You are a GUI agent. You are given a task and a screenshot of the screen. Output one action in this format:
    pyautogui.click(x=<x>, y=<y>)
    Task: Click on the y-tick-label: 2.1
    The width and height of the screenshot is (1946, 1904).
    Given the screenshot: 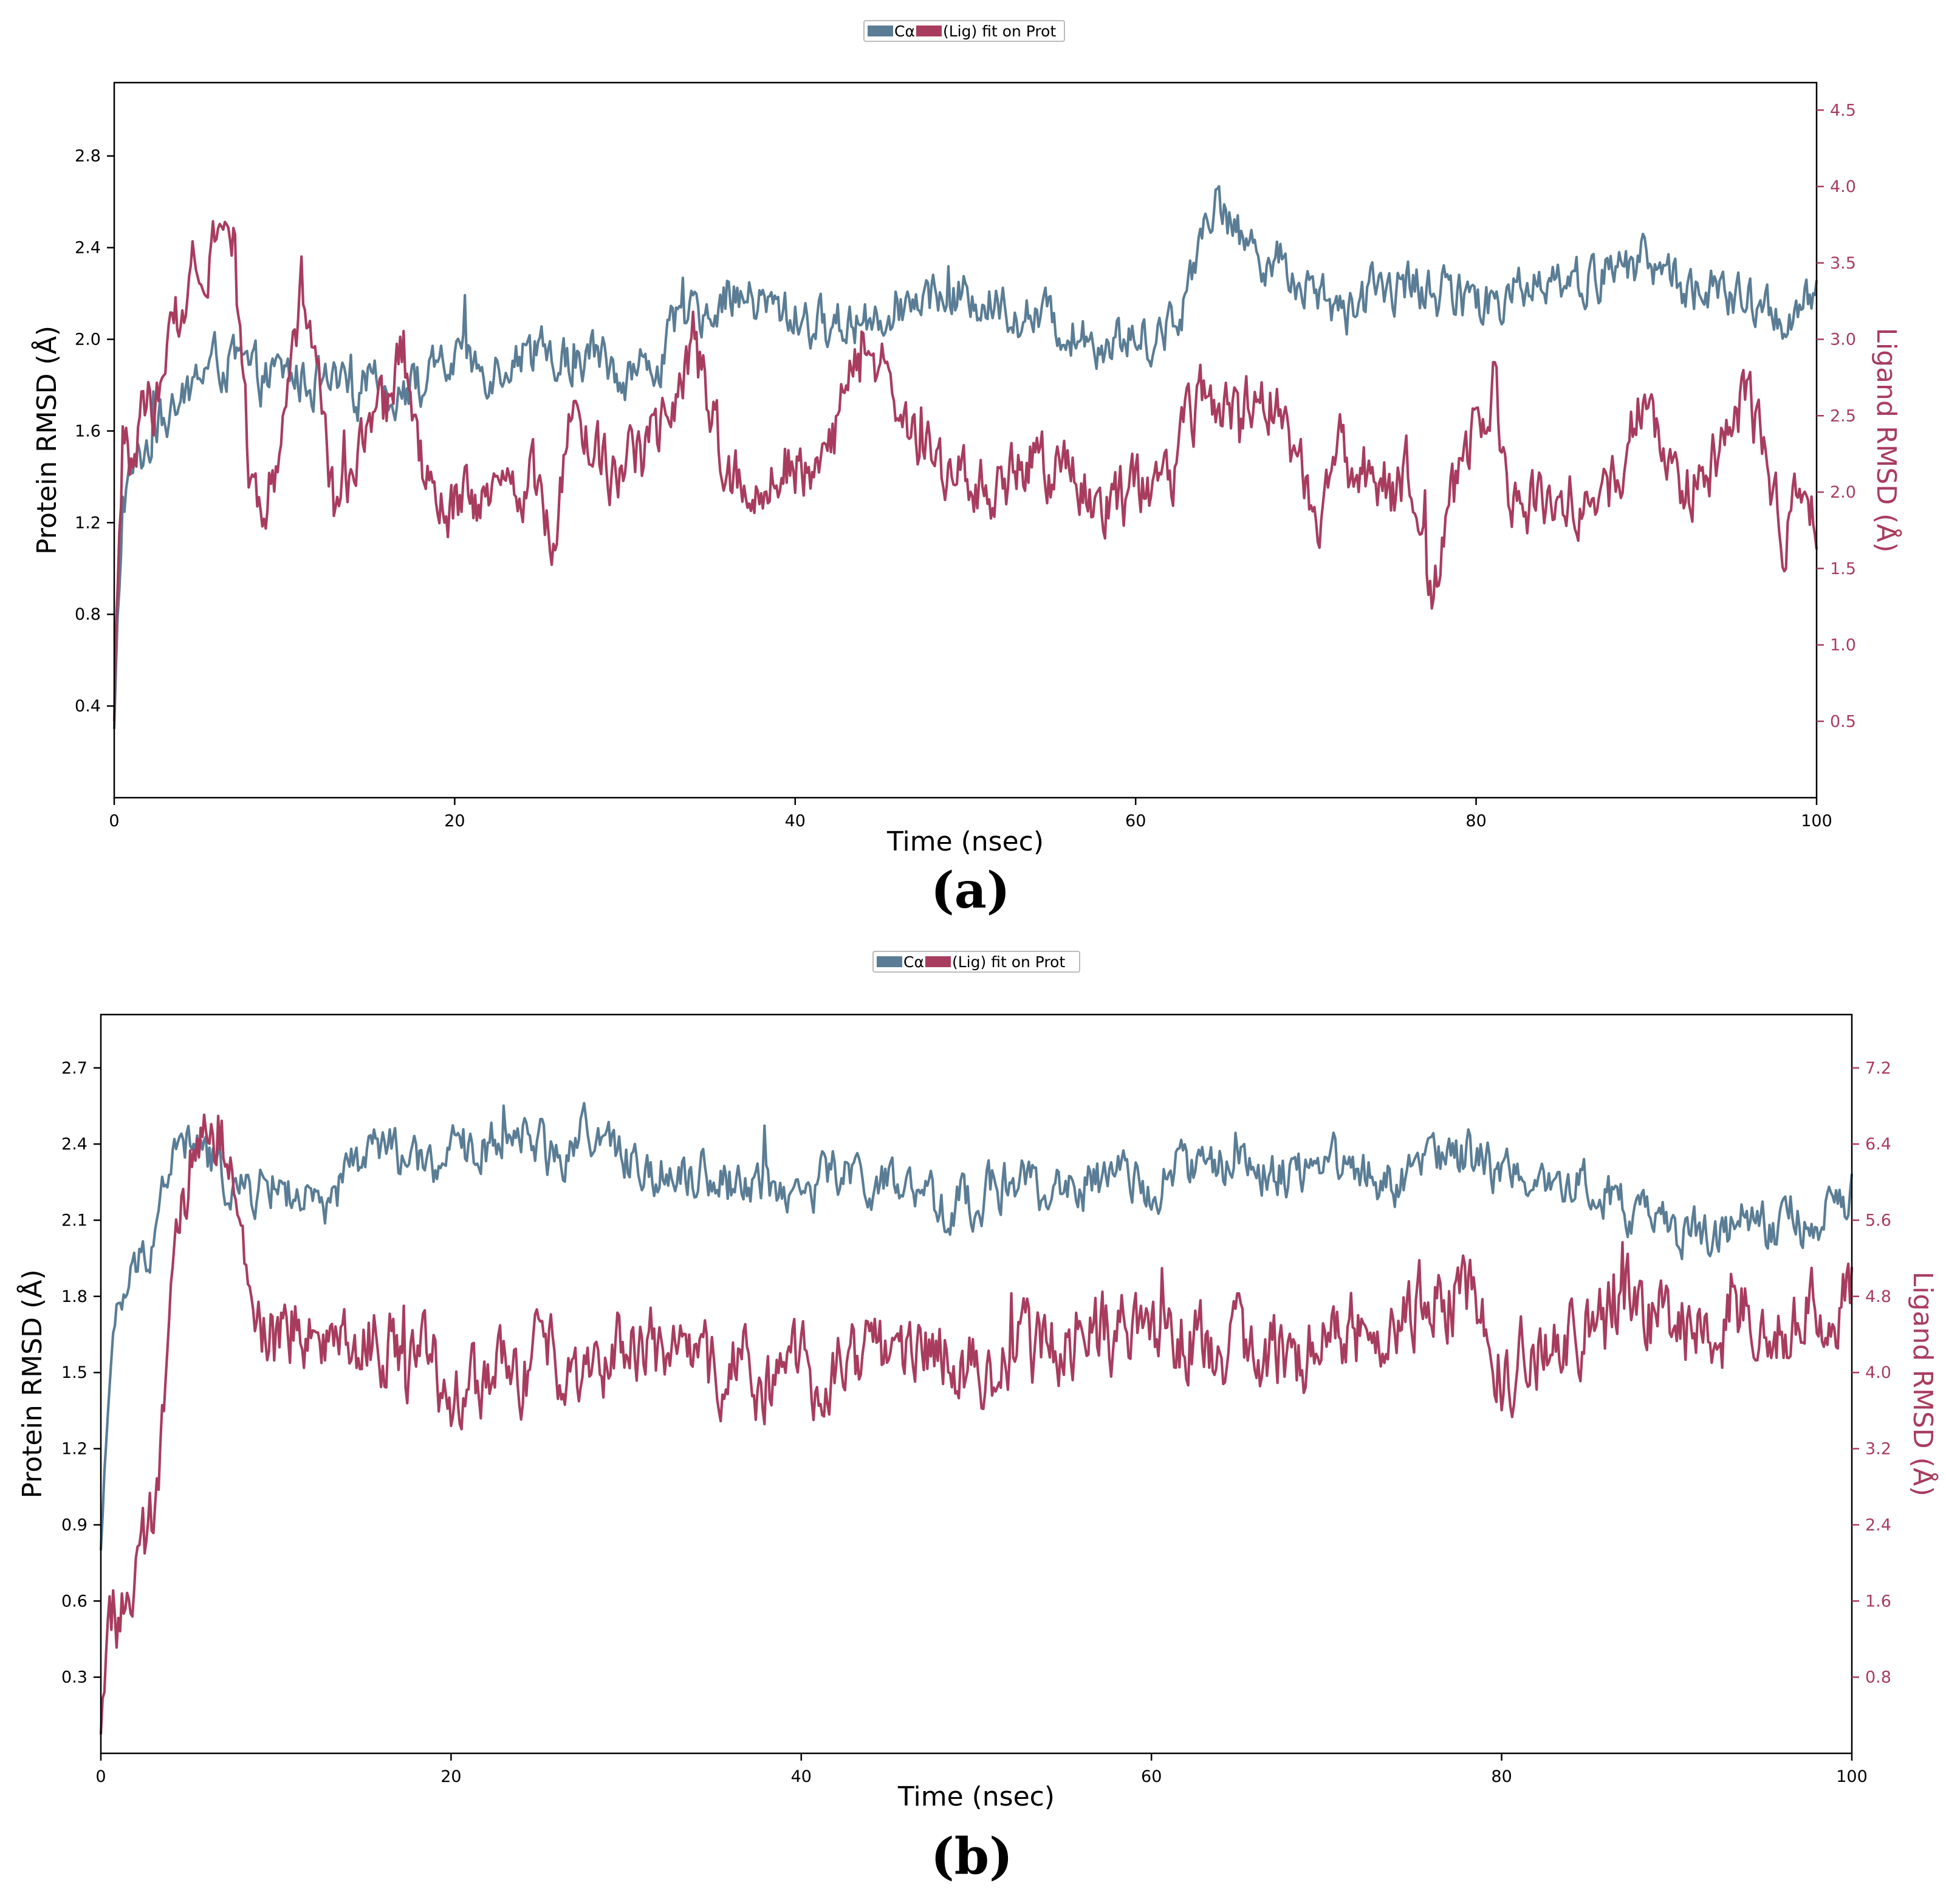 What is the action you would take?
    pyautogui.click(x=74, y=1220)
    